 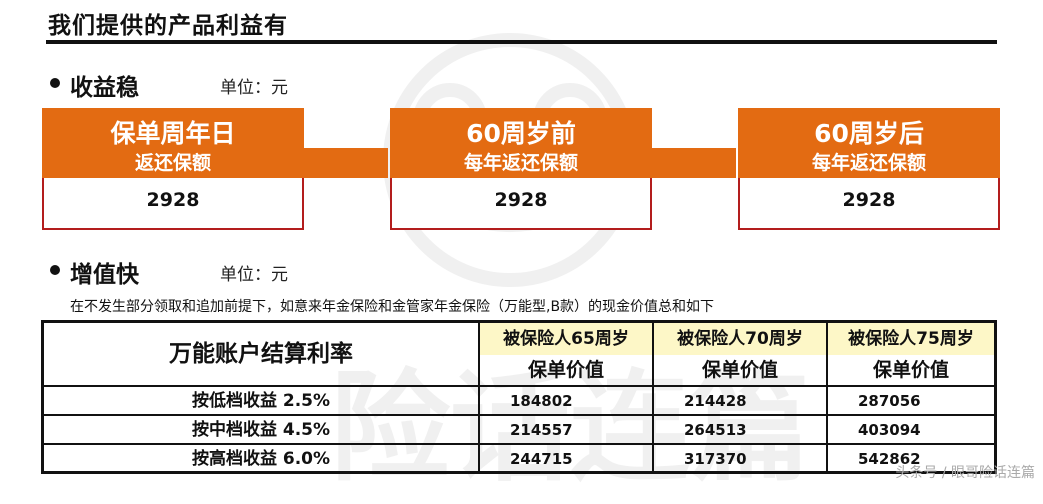 What do you see at coordinates (541, 401) in the screenshot?
I see `table-cell: 184802` at bounding box center [541, 401].